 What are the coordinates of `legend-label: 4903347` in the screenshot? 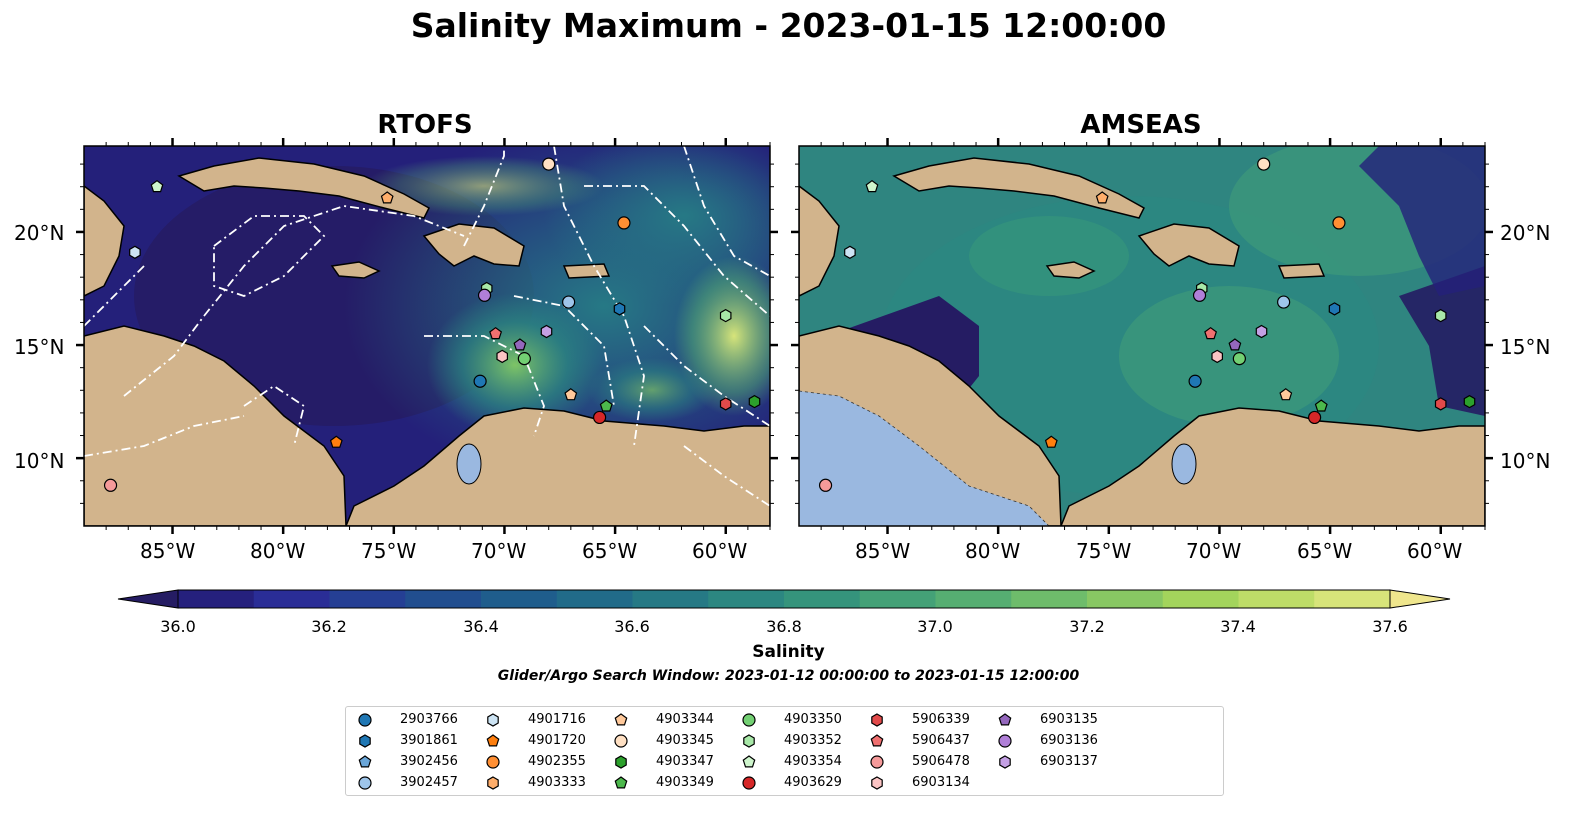 It's located at (685, 761).